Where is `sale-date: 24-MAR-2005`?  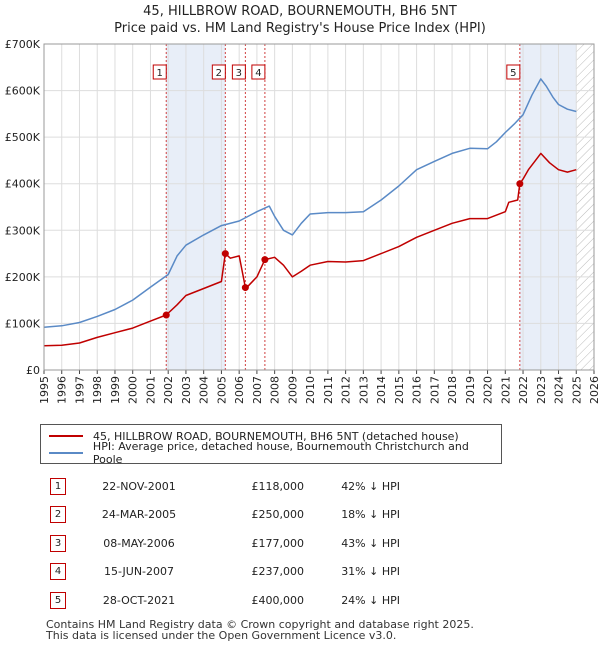
sale-date: 24-MAR-2005 is located at coordinates (139, 515).